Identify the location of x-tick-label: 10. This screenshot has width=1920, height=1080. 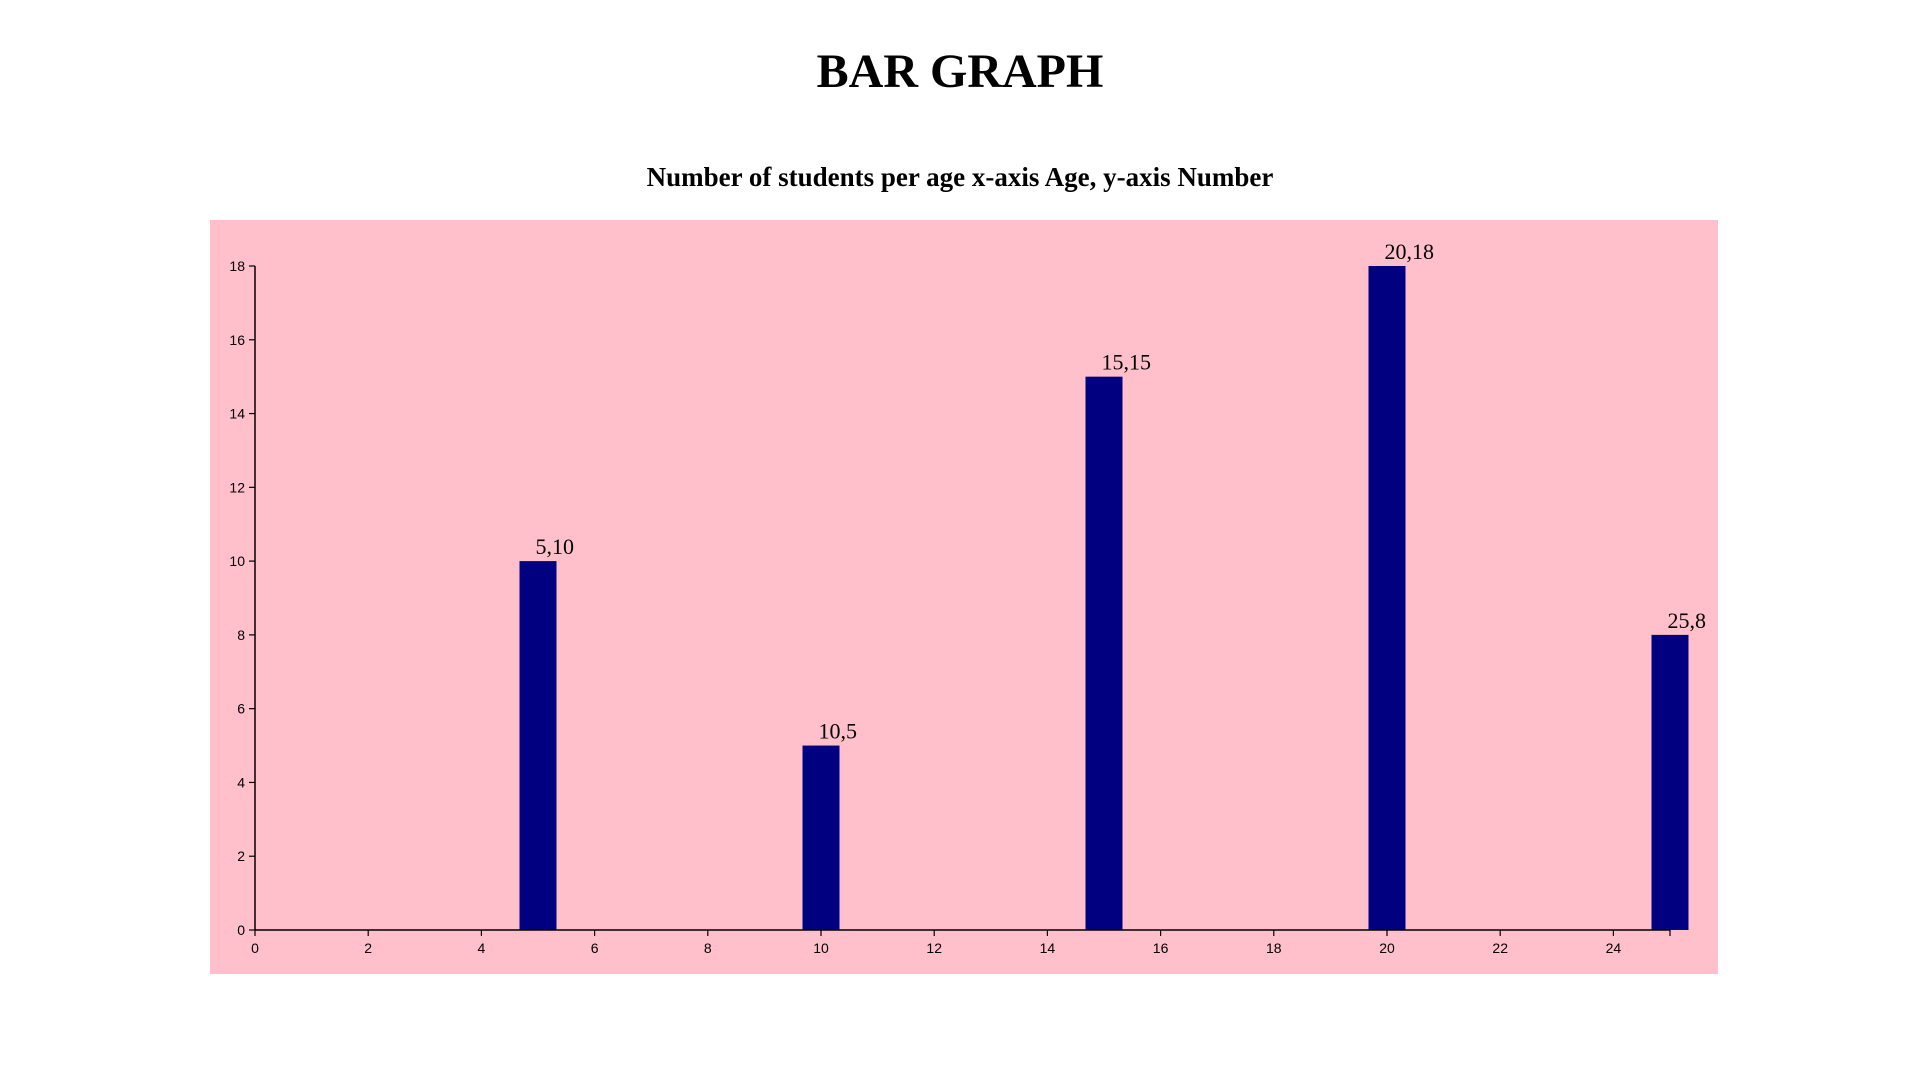
(821, 948).